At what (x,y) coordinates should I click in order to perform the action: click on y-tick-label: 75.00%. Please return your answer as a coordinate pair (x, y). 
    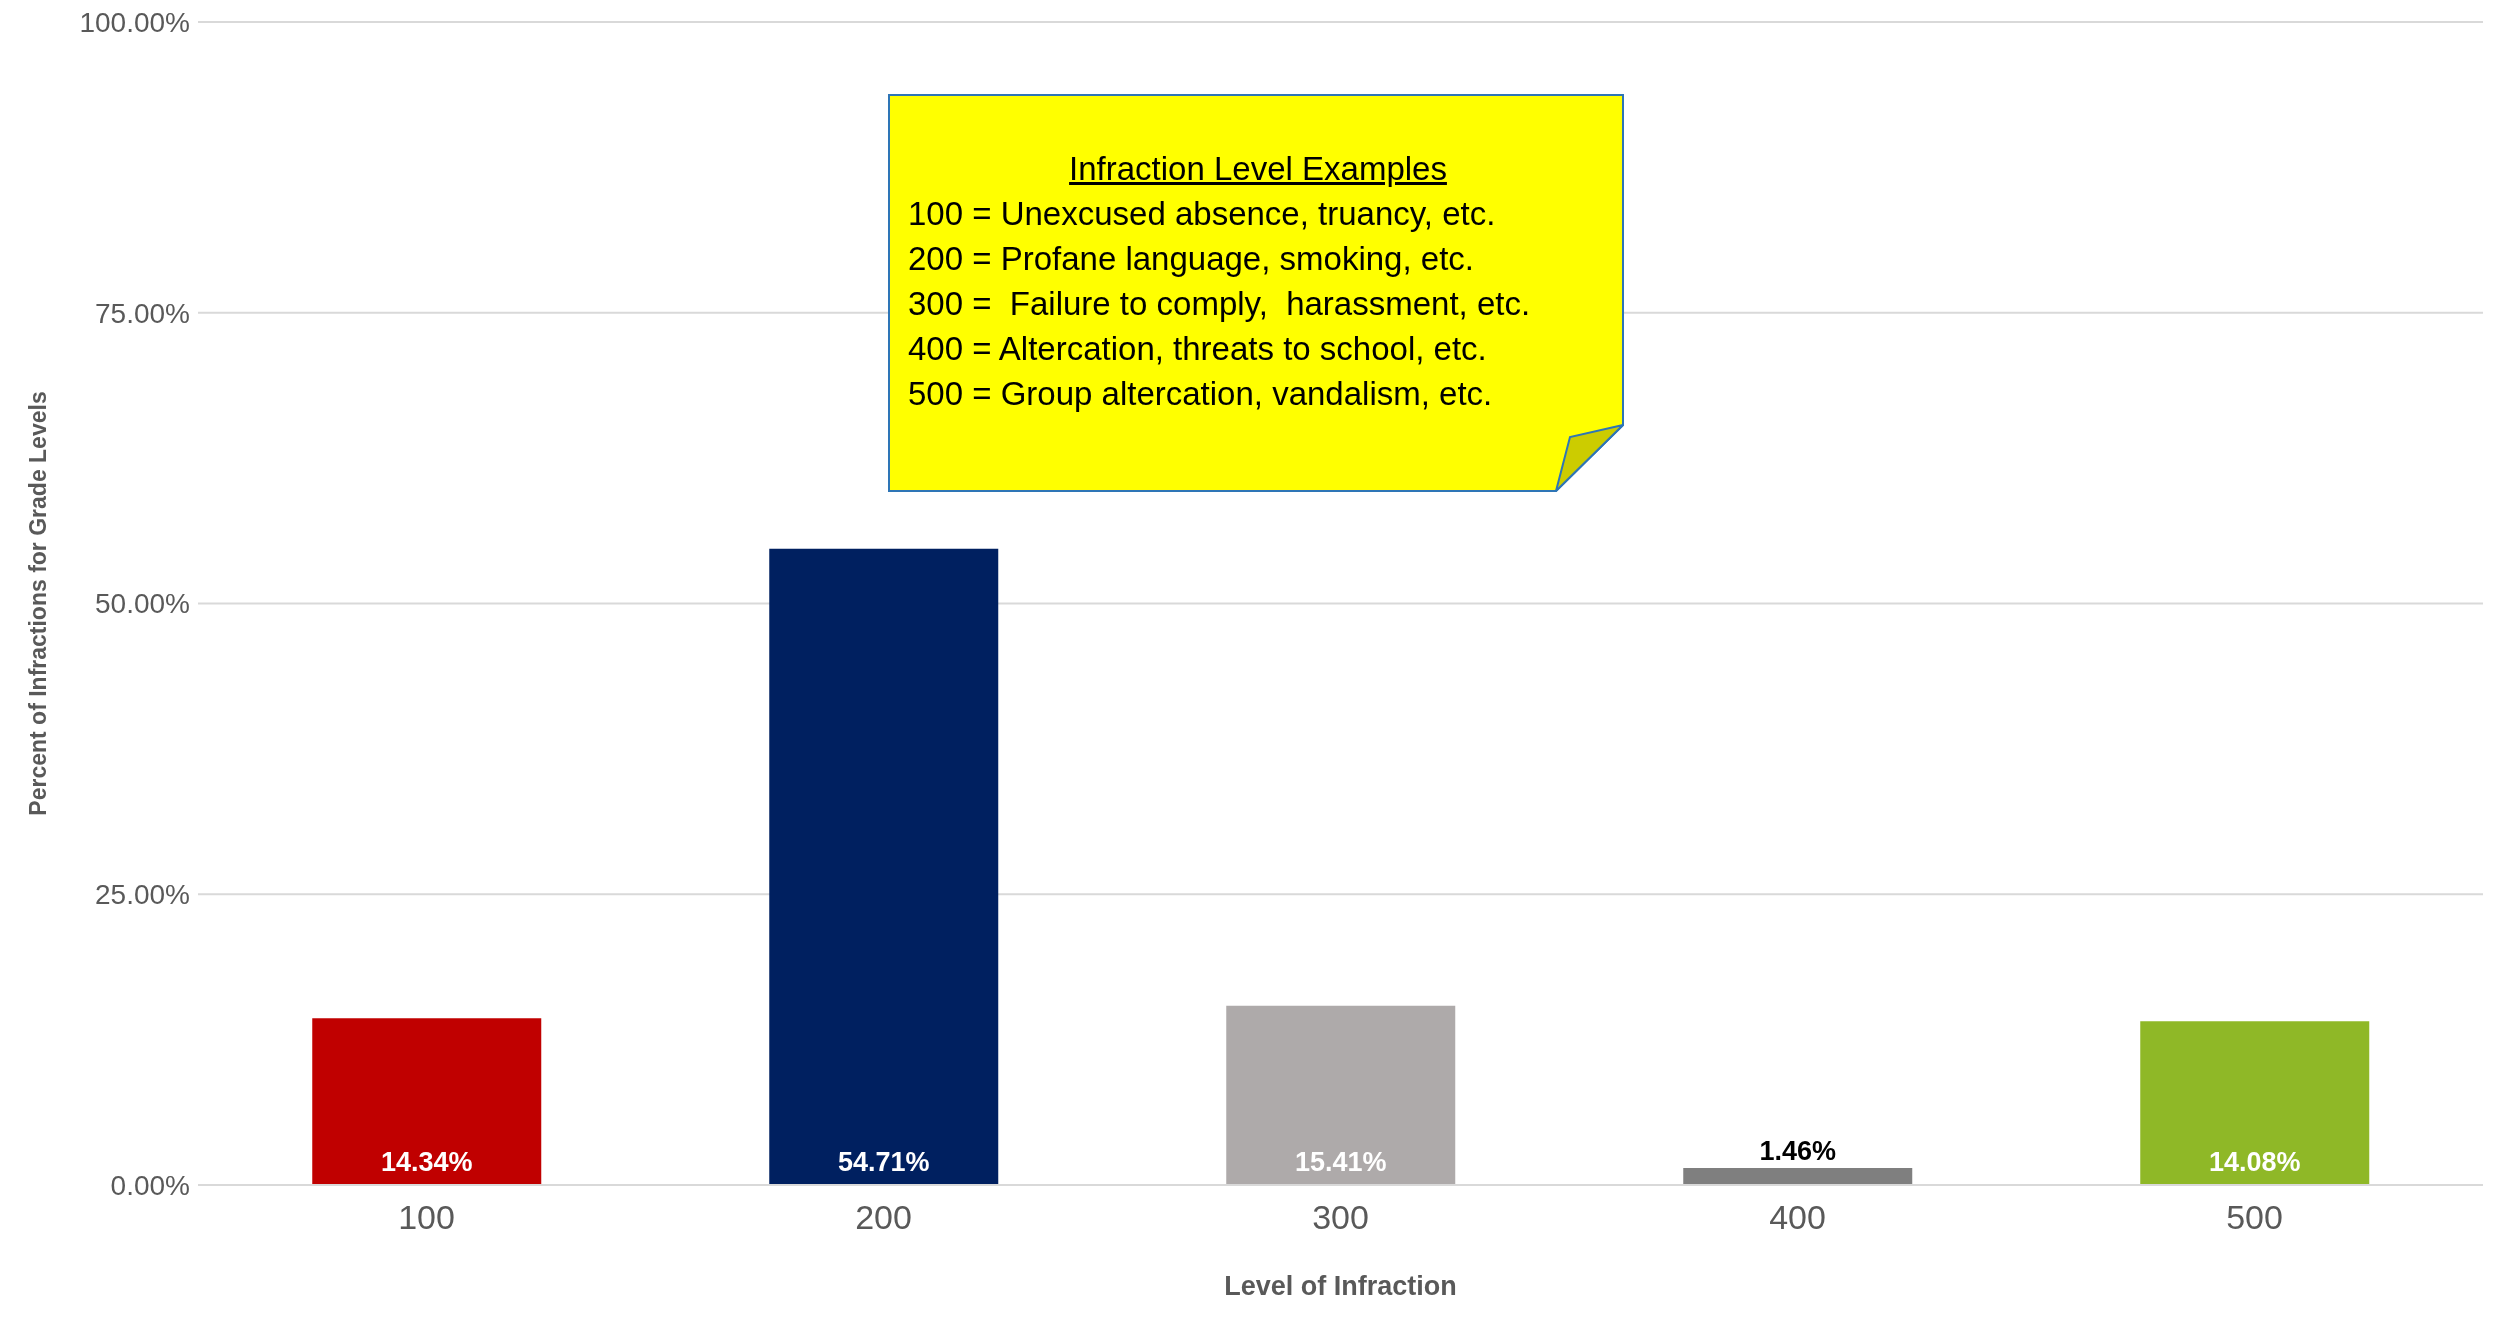
    Looking at the image, I should click on (142, 313).